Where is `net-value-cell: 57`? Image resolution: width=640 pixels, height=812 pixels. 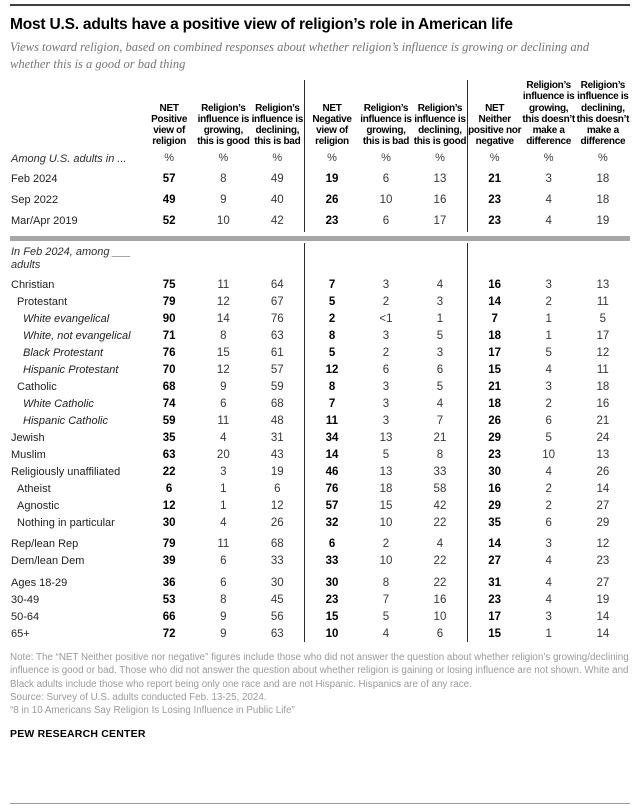 net-value-cell: 57 is located at coordinates (169, 179).